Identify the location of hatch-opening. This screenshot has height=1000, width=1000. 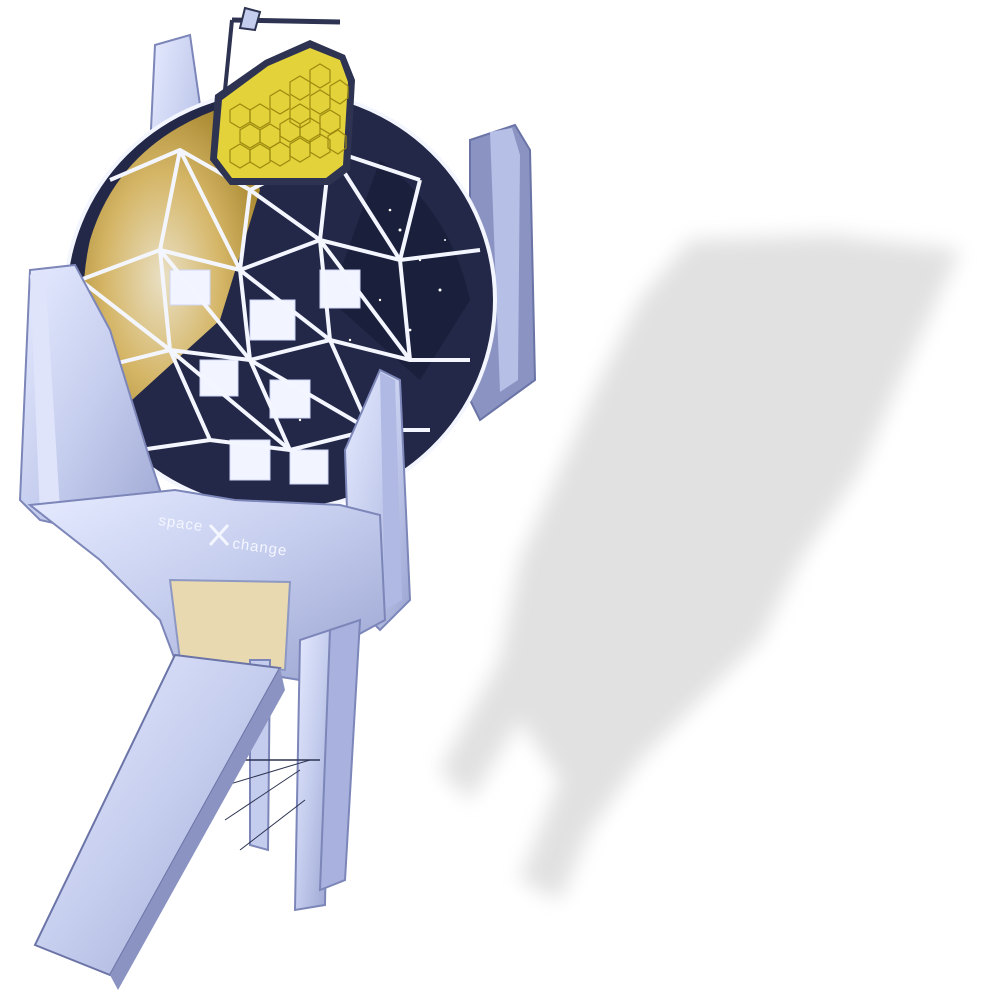
(230, 625).